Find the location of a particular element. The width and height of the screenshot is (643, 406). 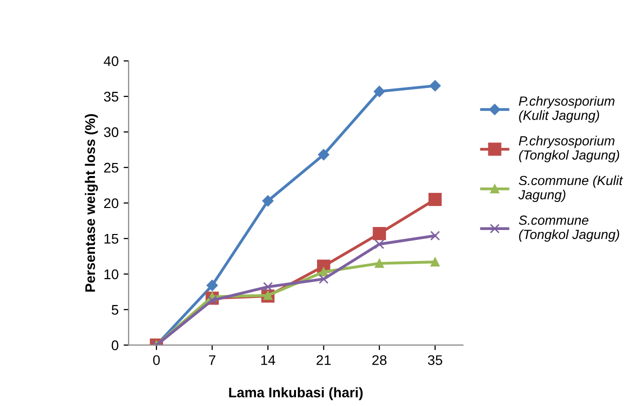

y-tick-label: 20 is located at coordinates (111, 203).